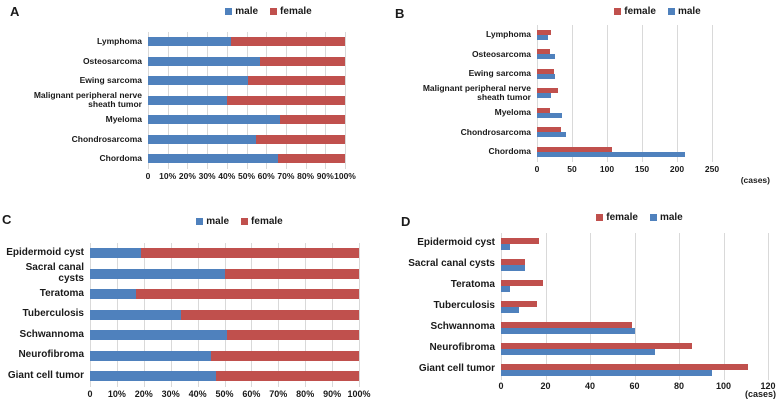 The image size is (778, 401). I want to click on panel-label-b: B, so click(400, 13).